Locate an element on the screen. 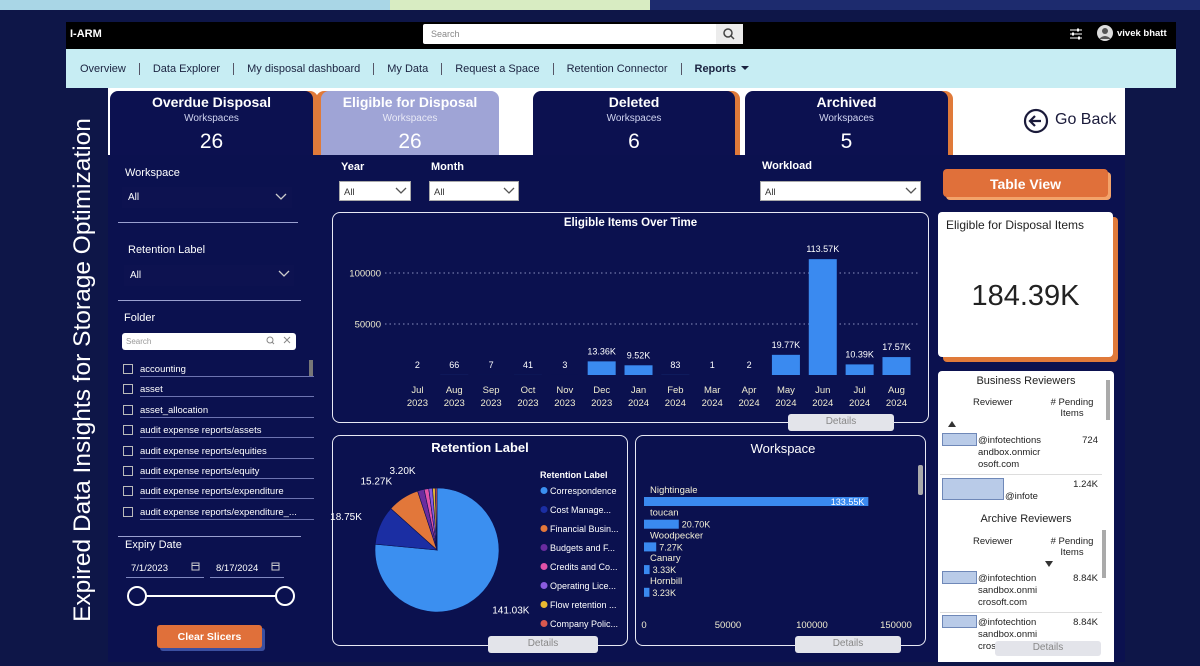 This screenshot has width=1200, height=666. nav-item: My disposal dashboard is located at coordinates (303, 68).